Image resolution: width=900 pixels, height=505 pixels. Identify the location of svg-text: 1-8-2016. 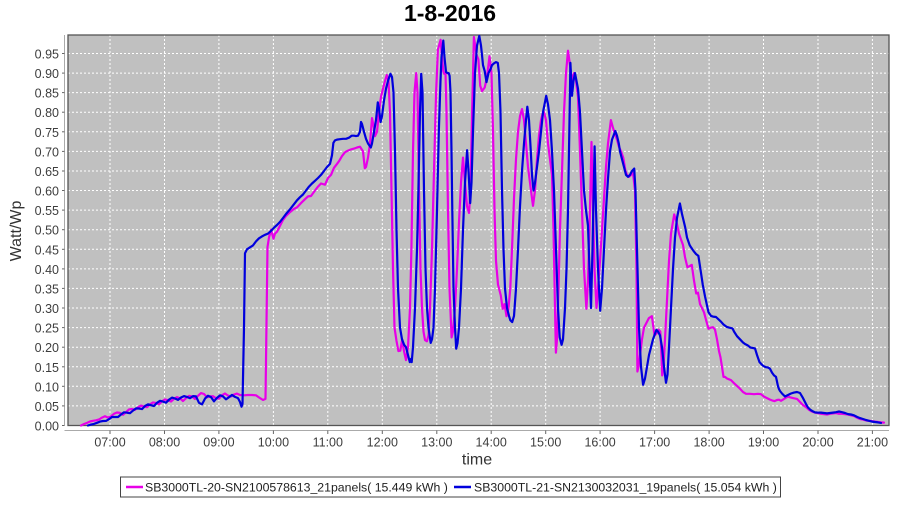
(450, 13).